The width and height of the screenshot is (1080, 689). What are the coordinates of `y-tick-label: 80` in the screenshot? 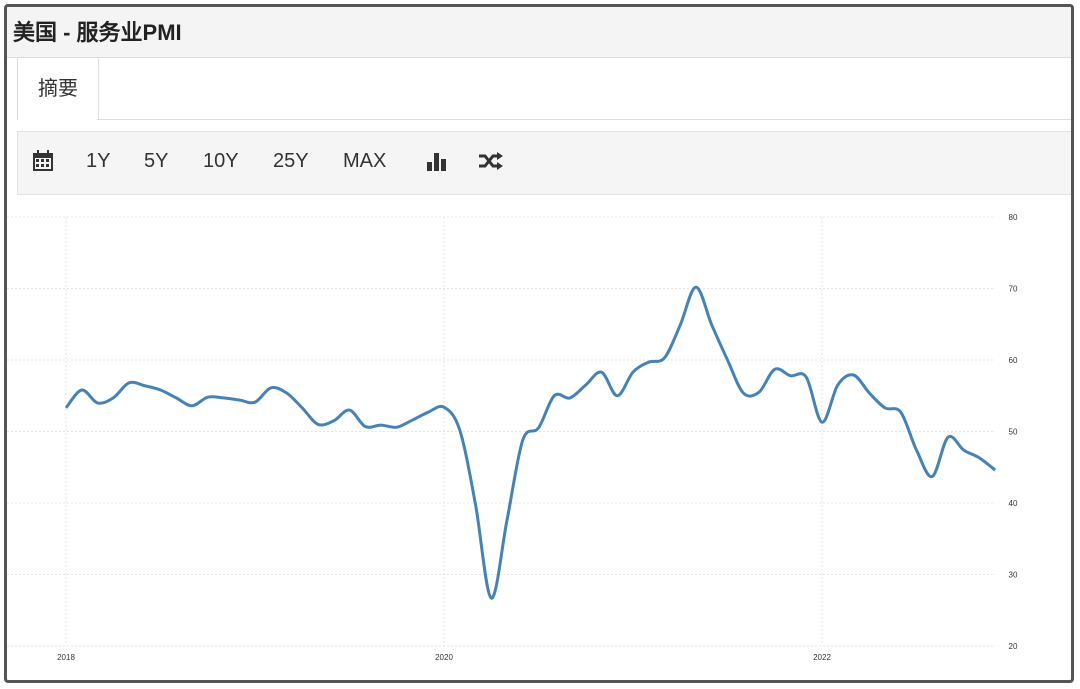 It's located at (1013, 217).